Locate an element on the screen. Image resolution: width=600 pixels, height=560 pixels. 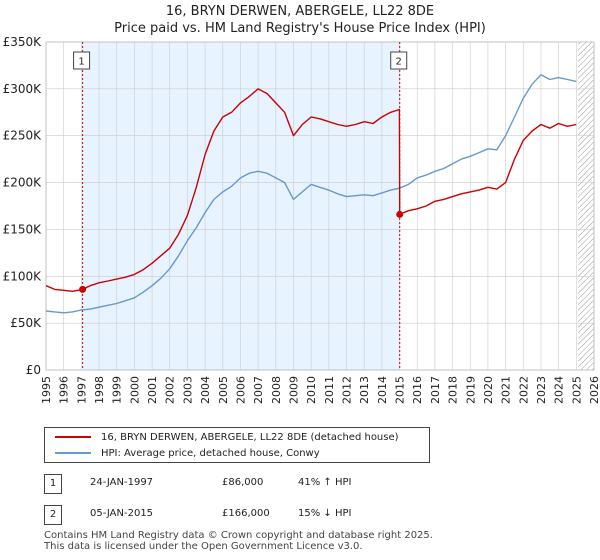
x-tick-label: 2022 is located at coordinates (523, 390).